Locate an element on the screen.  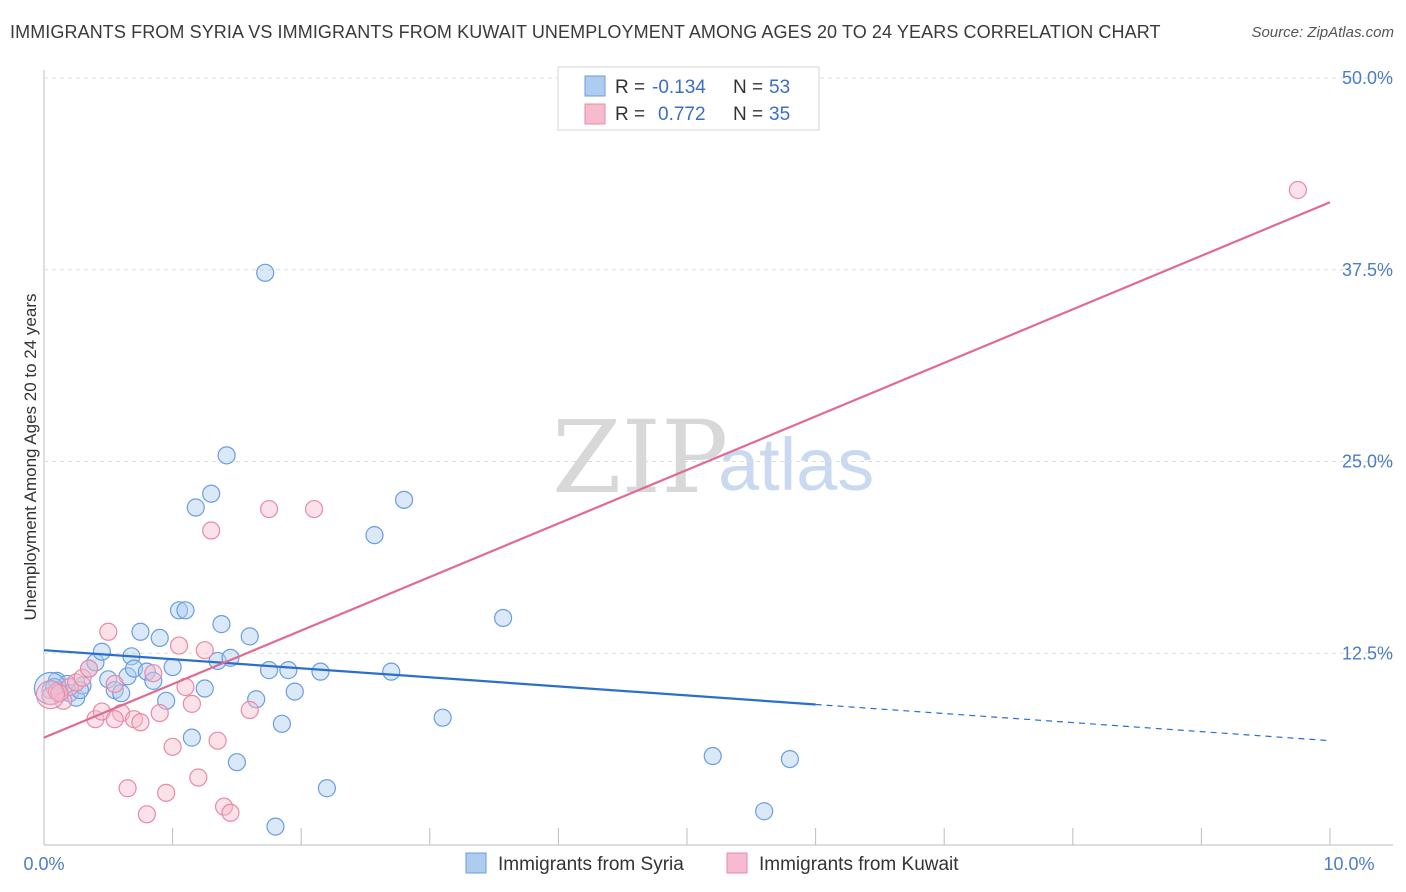
x-tick-label-max: 10.0% is located at coordinates (1348, 864).